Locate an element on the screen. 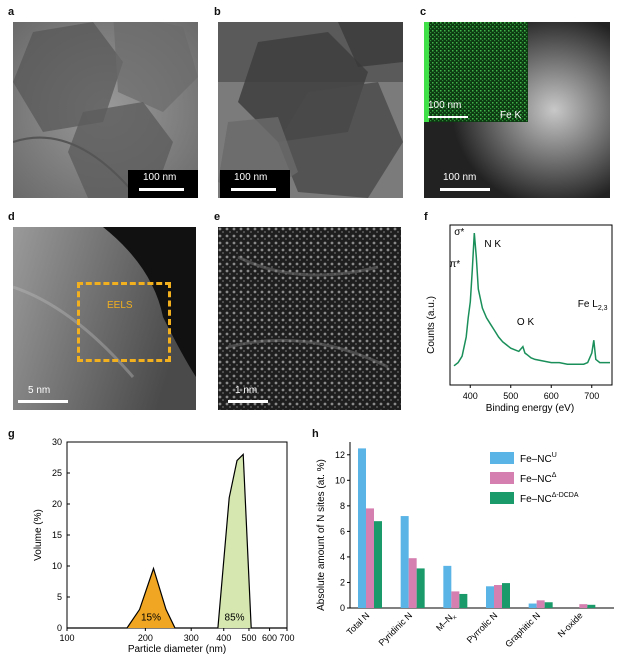  stem-image-d is located at coordinates (104, 318).